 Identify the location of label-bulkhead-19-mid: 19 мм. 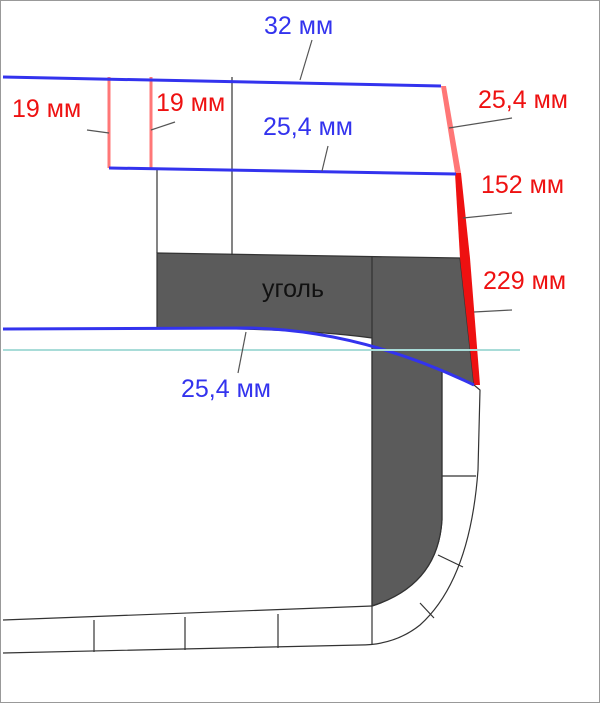
(190, 103).